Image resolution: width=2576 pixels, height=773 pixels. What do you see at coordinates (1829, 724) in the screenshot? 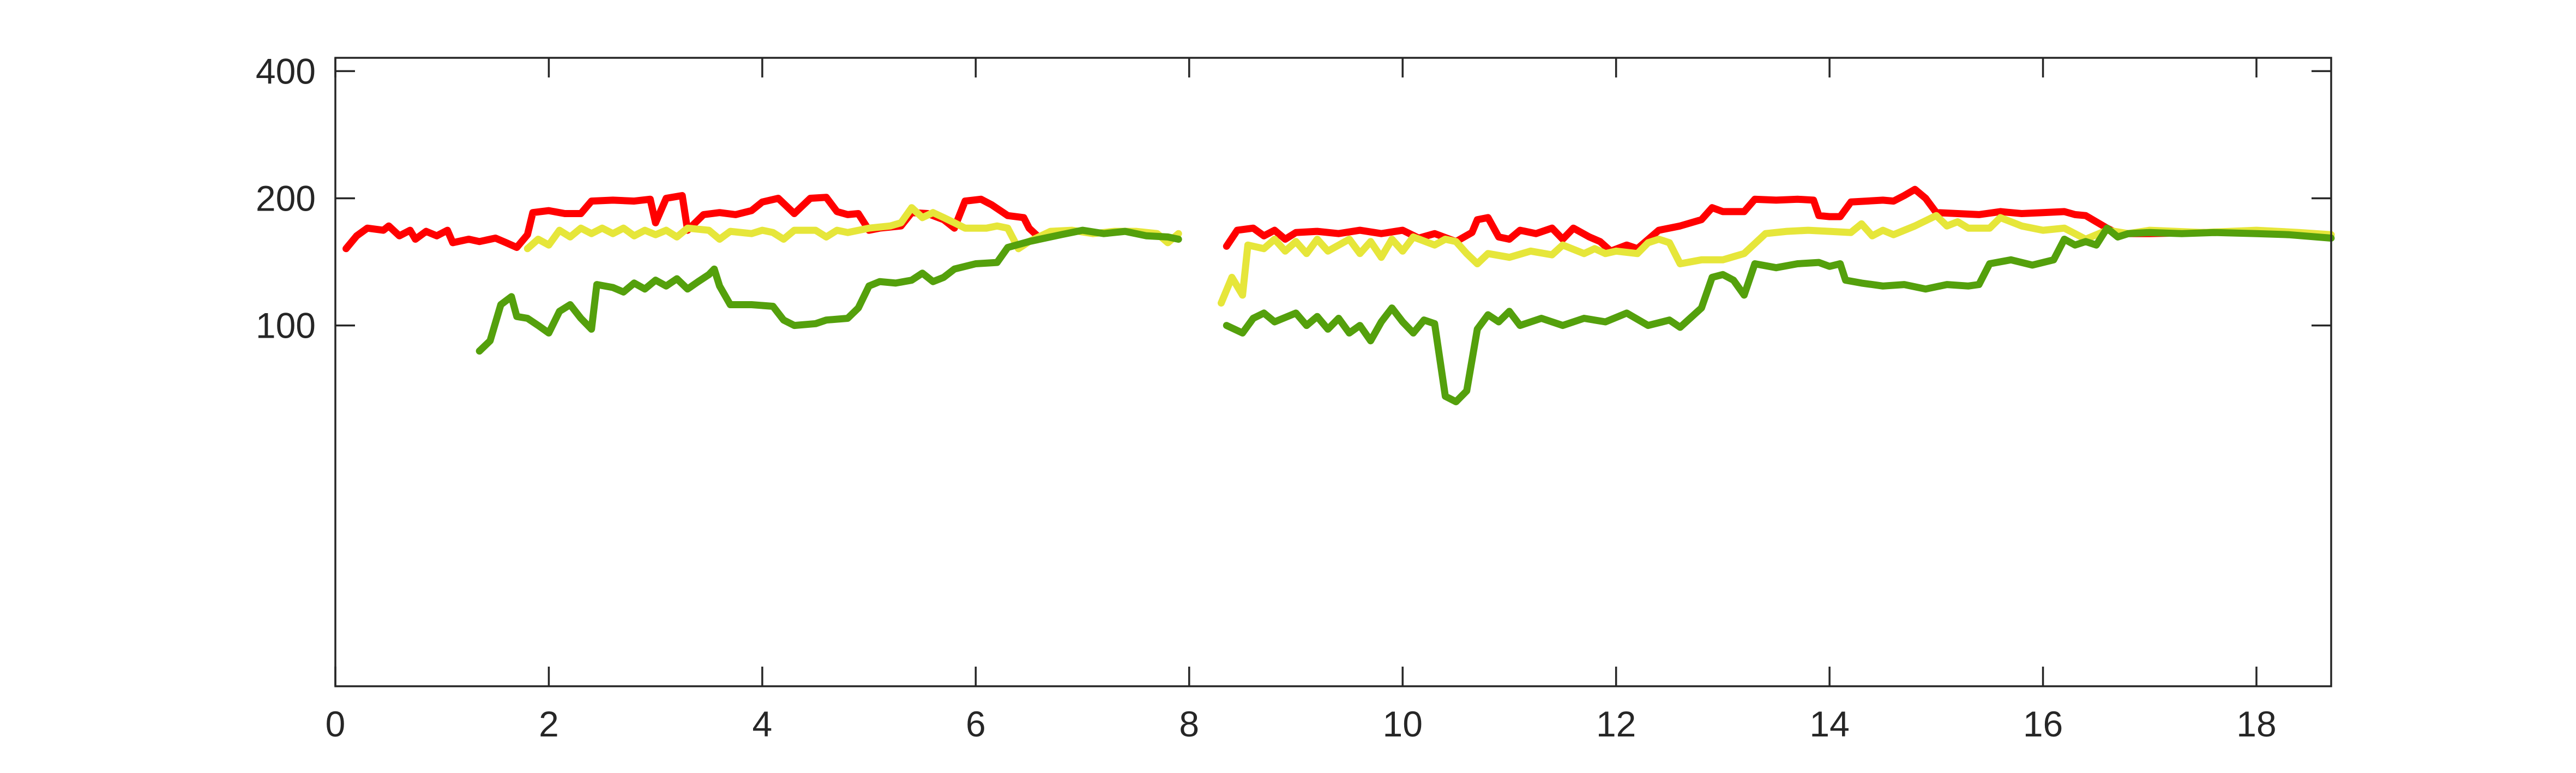
I see `x-tick-label-14: 14` at bounding box center [1829, 724].